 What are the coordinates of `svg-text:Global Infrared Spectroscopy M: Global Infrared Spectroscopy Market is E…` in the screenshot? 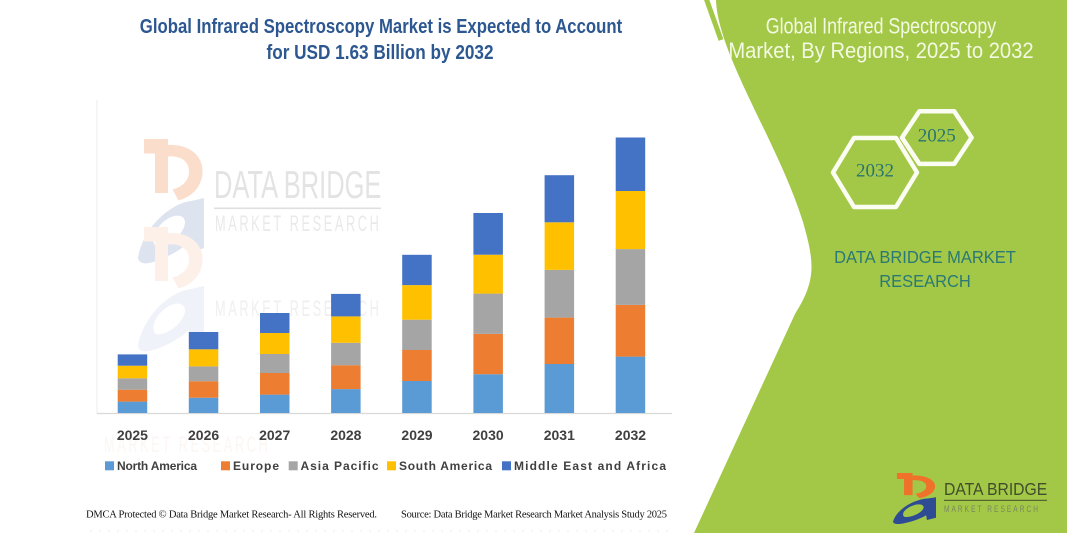 It's located at (381, 26).